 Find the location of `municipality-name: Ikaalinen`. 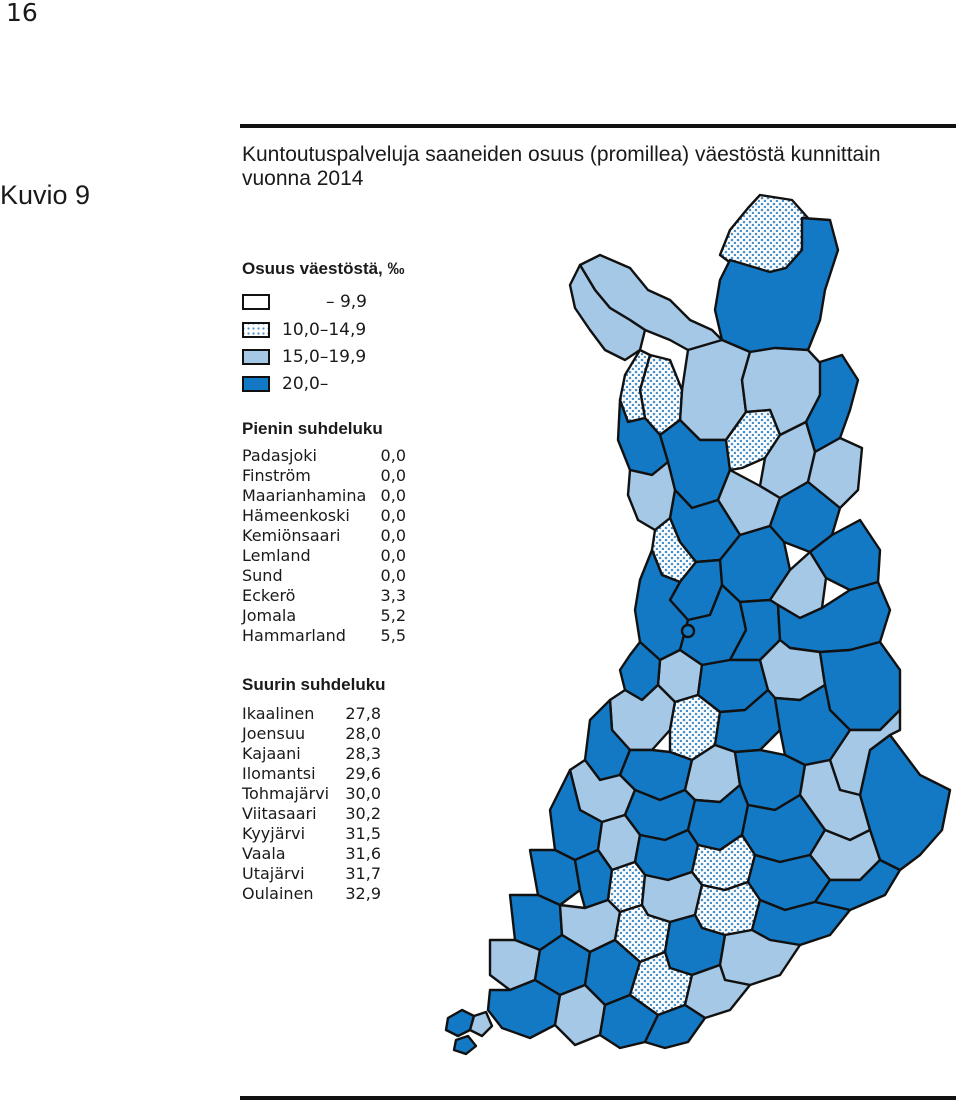

municipality-name: Ikaalinen is located at coordinates (278, 713).